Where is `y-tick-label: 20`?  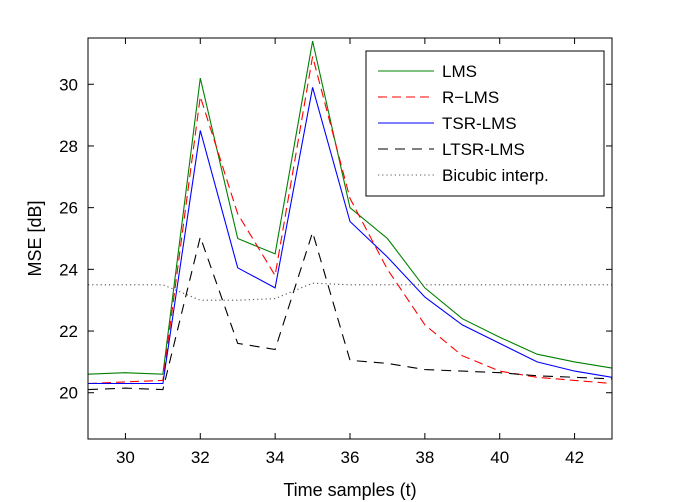 y-tick-label: 20 is located at coordinates (68, 393).